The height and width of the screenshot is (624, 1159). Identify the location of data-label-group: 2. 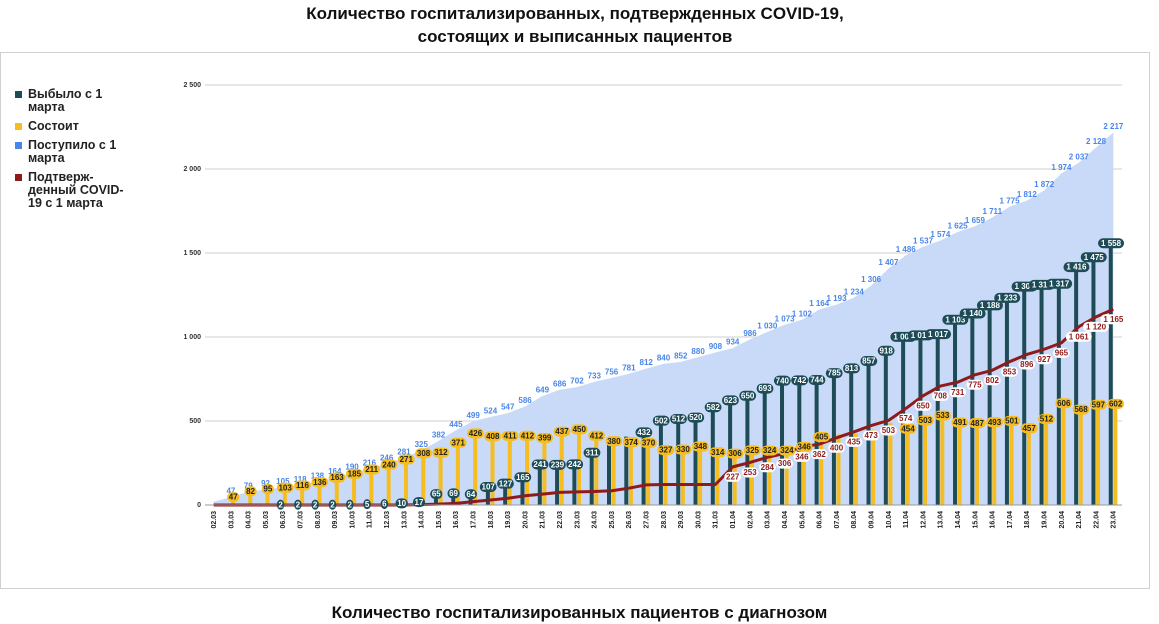
(332, 504).